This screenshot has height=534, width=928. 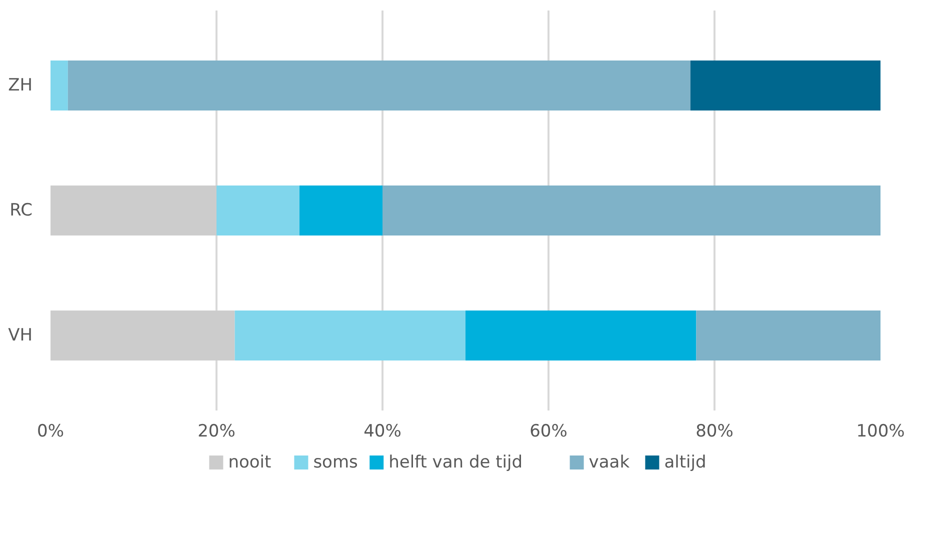 What do you see at coordinates (335, 462) in the screenshot?
I see `legend-label: soms` at bounding box center [335, 462].